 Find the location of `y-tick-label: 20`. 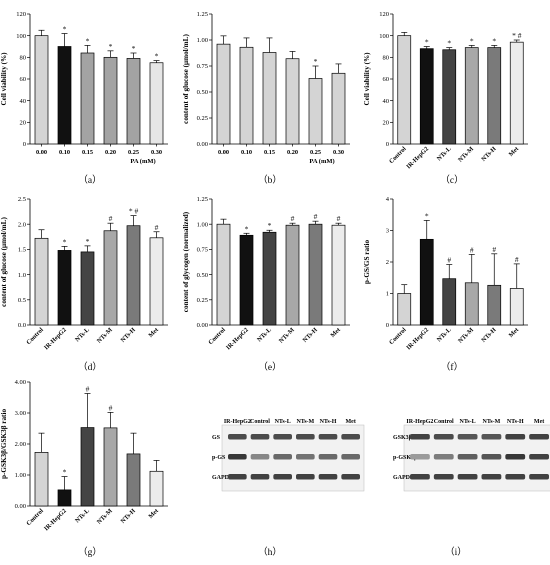

y-tick-label: 20 is located at coordinates (23, 123).